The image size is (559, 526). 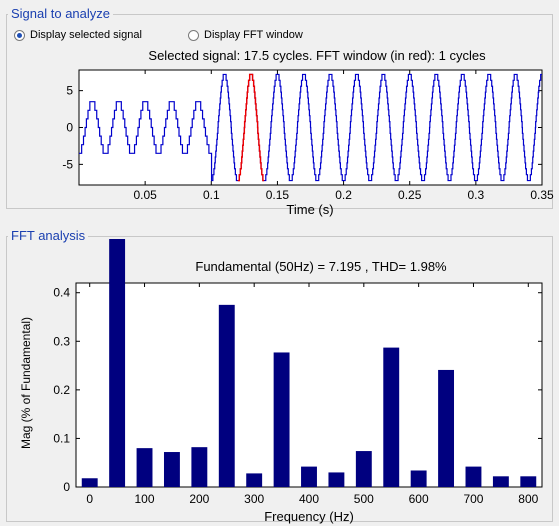 What do you see at coordinates (26, 383) in the screenshot?
I see `fft-y-axis-label: Mag (% of Fundamental)` at bounding box center [26, 383].